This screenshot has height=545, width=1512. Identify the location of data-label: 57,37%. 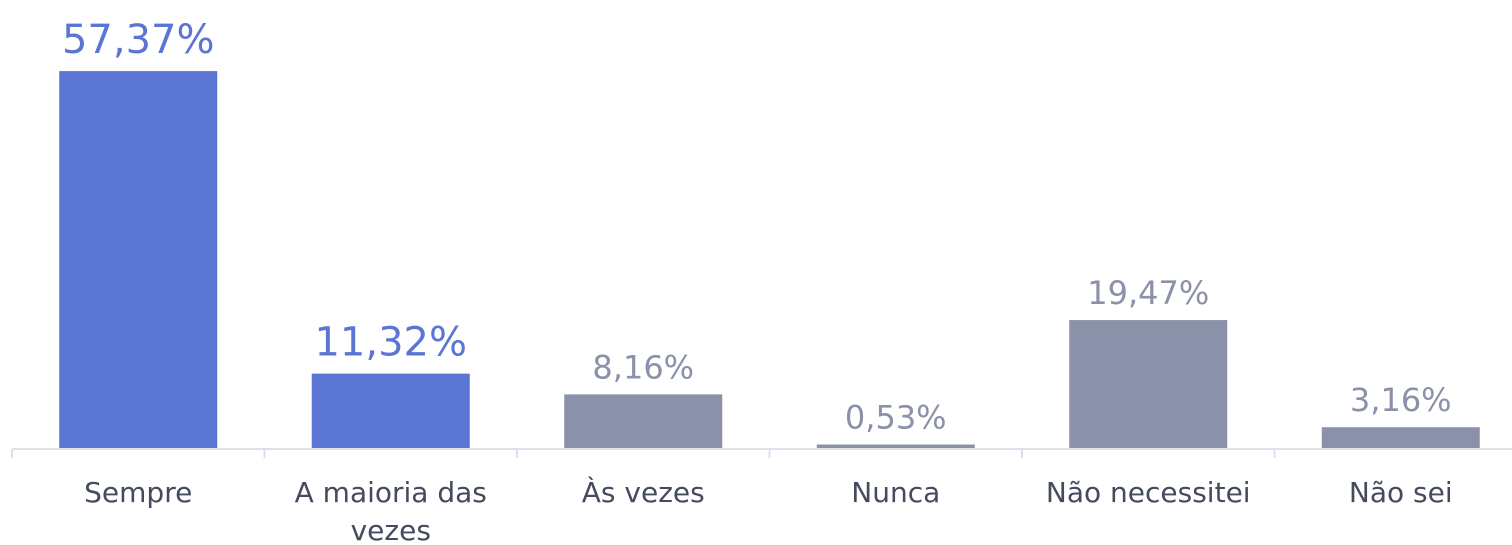
(138, 40).